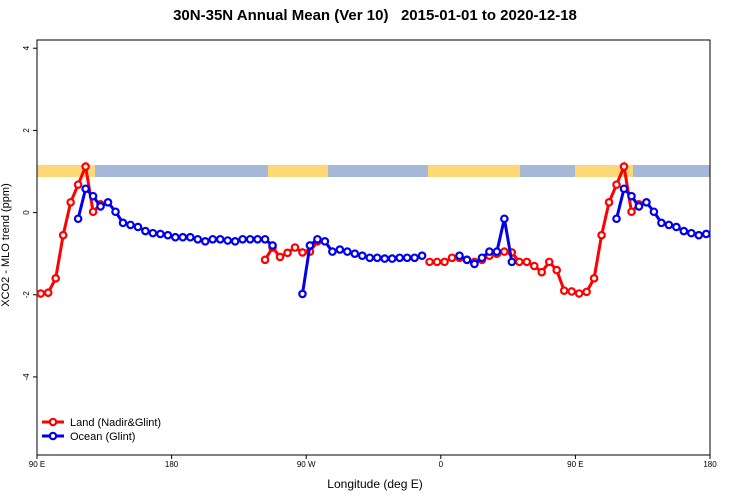 This screenshot has height=500, width=750. I want to click on x-axis-label: Longitude (deg E), so click(374, 484).